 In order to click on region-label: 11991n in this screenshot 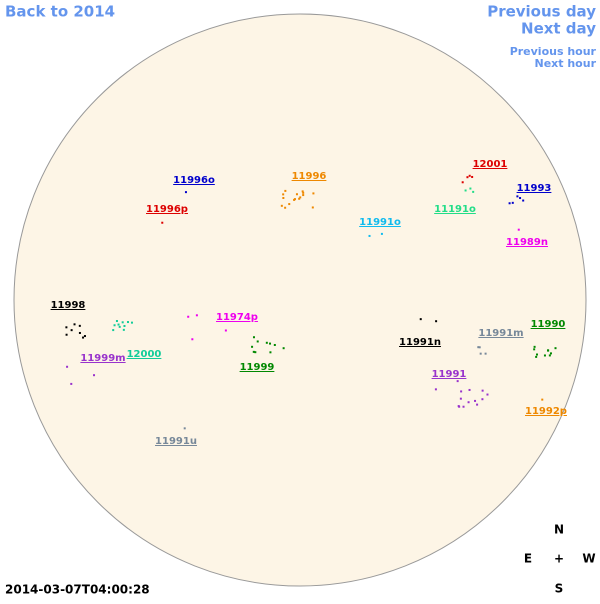, I will do `click(420, 342)`.